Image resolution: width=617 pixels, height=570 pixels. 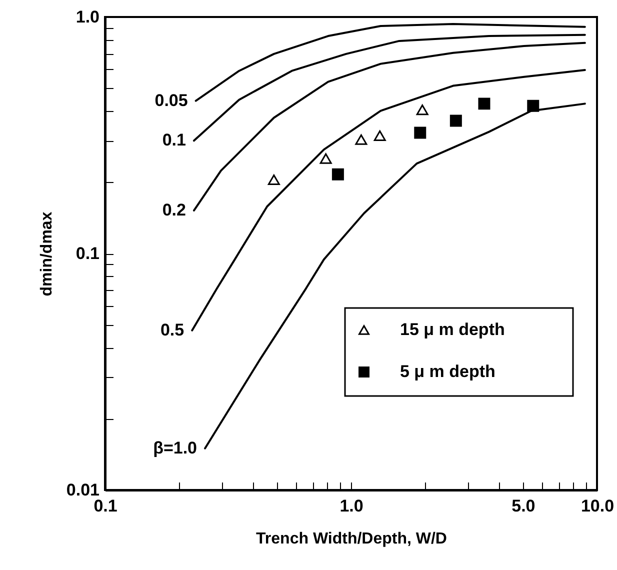 I want to click on legend-label: 15 μ m depth, so click(x=452, y=329).